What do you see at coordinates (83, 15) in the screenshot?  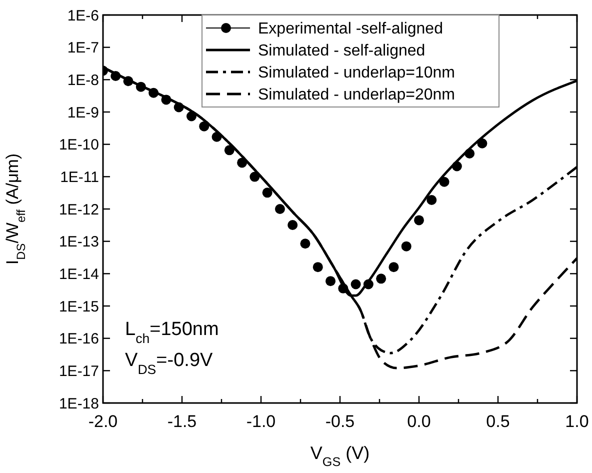 I see `y-tick-label: 1E-6` at bounding box center [83, 15].